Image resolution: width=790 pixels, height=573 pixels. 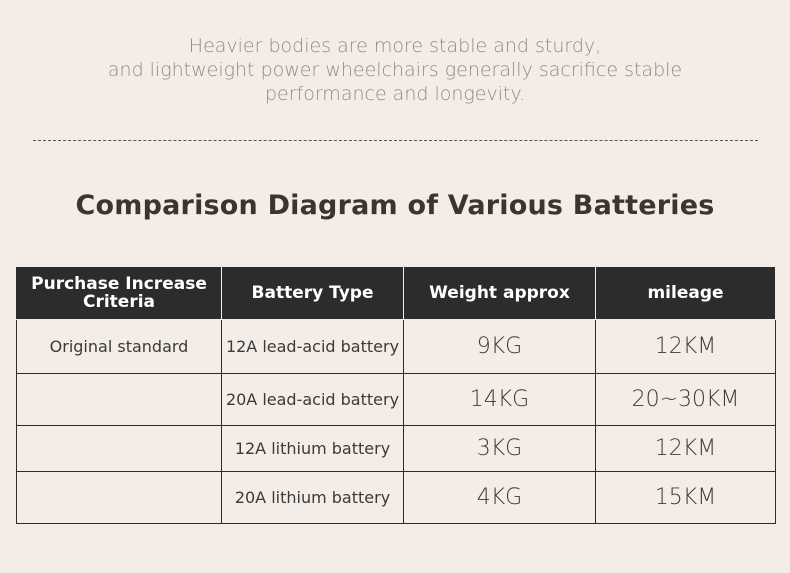 What do you see at coordinates (685, 497) in the screenshot?
I see `cell-mileage: 15KM` at bounding box center [685, 497].